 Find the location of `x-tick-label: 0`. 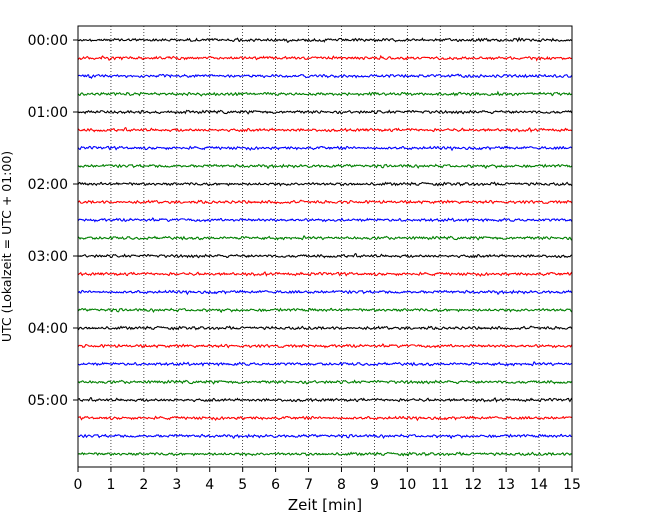

x-tick-label: 0 is located at coordinates (78, 485).